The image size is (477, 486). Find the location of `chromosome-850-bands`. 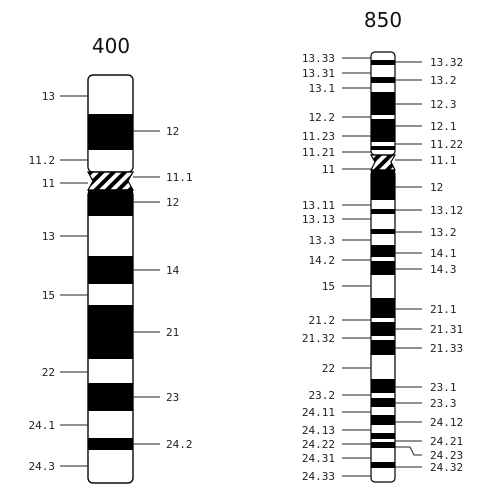

chromosome-850-bands is located at coordinates (383, 267).